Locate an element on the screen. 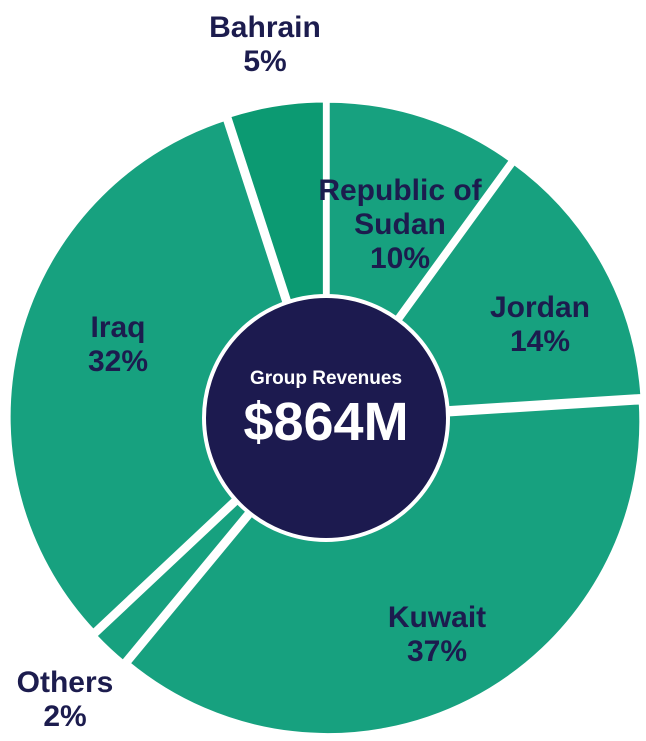 This screenshot has width=646, height=741. slice-label: Others 2% is located at coordinates (82, 700).